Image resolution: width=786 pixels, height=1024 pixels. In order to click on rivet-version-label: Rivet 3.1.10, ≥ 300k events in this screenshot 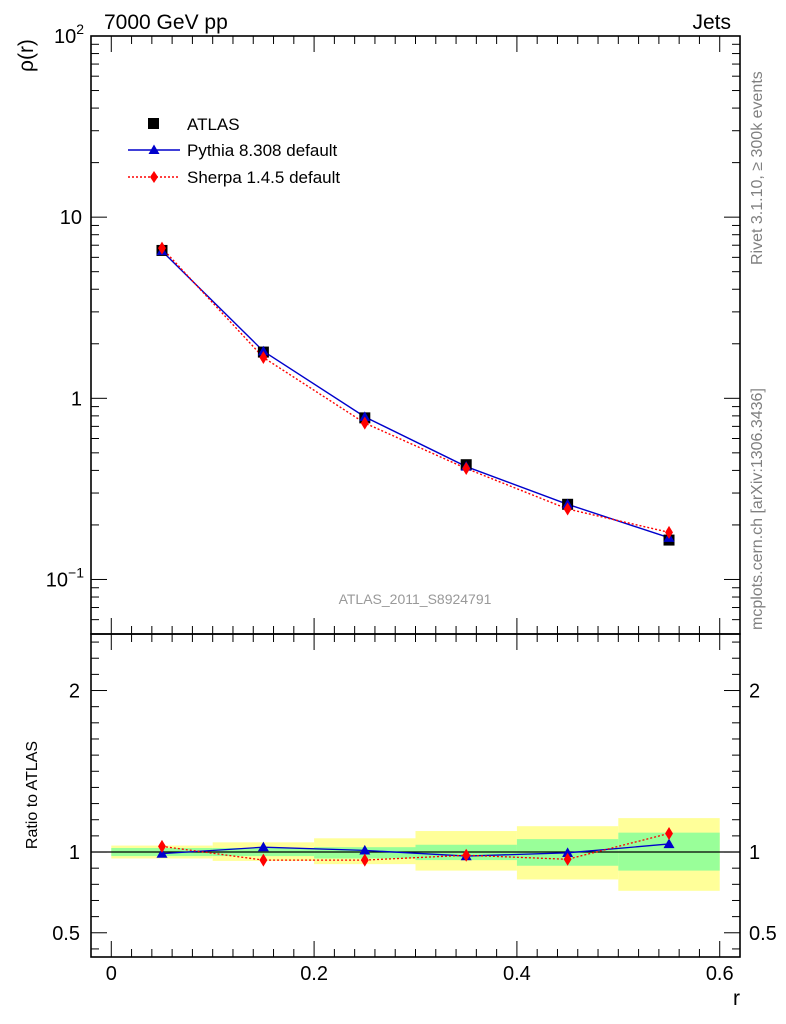, I will do `click(757, 168)`.